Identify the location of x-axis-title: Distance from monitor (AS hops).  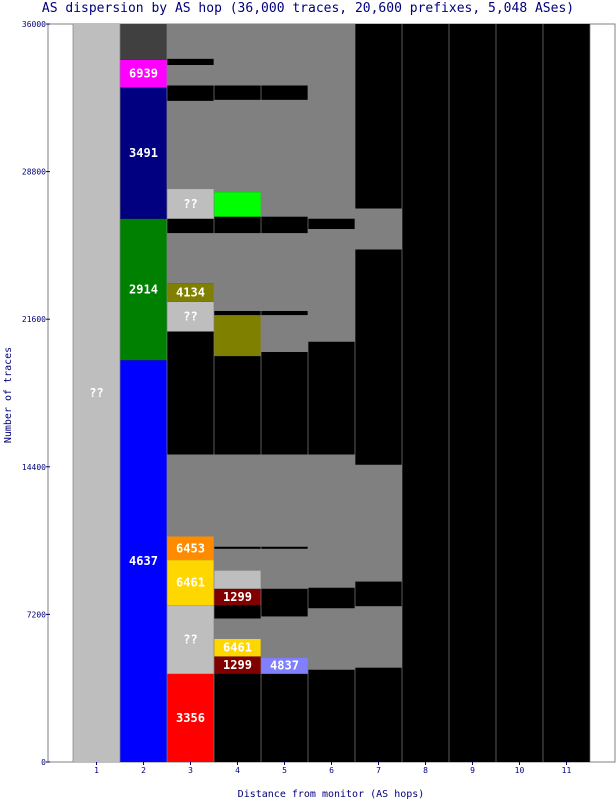
(331, 794).